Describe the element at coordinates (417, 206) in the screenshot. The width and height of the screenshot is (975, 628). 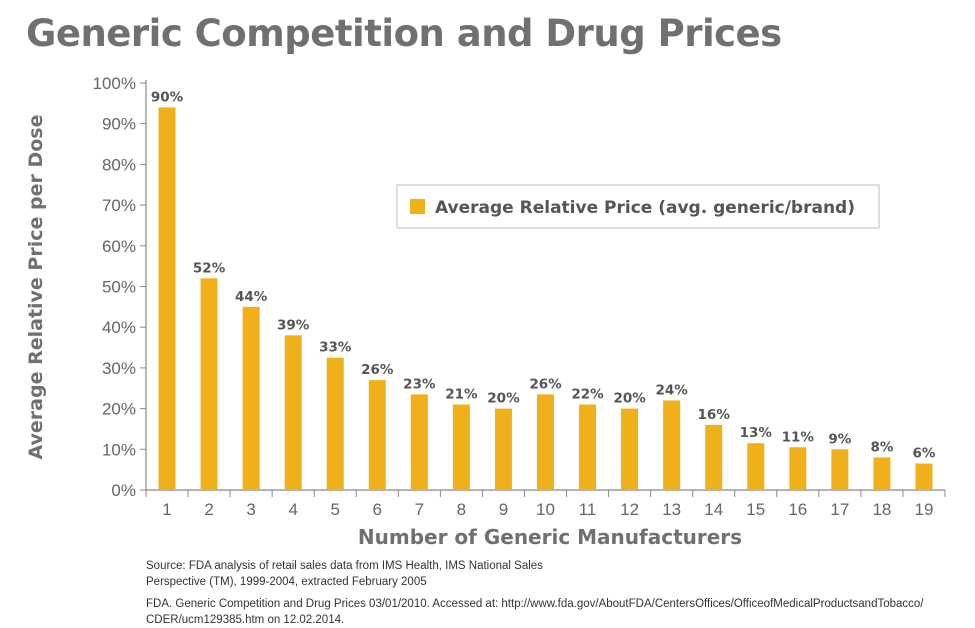
I see `legend-swatch` at that location.